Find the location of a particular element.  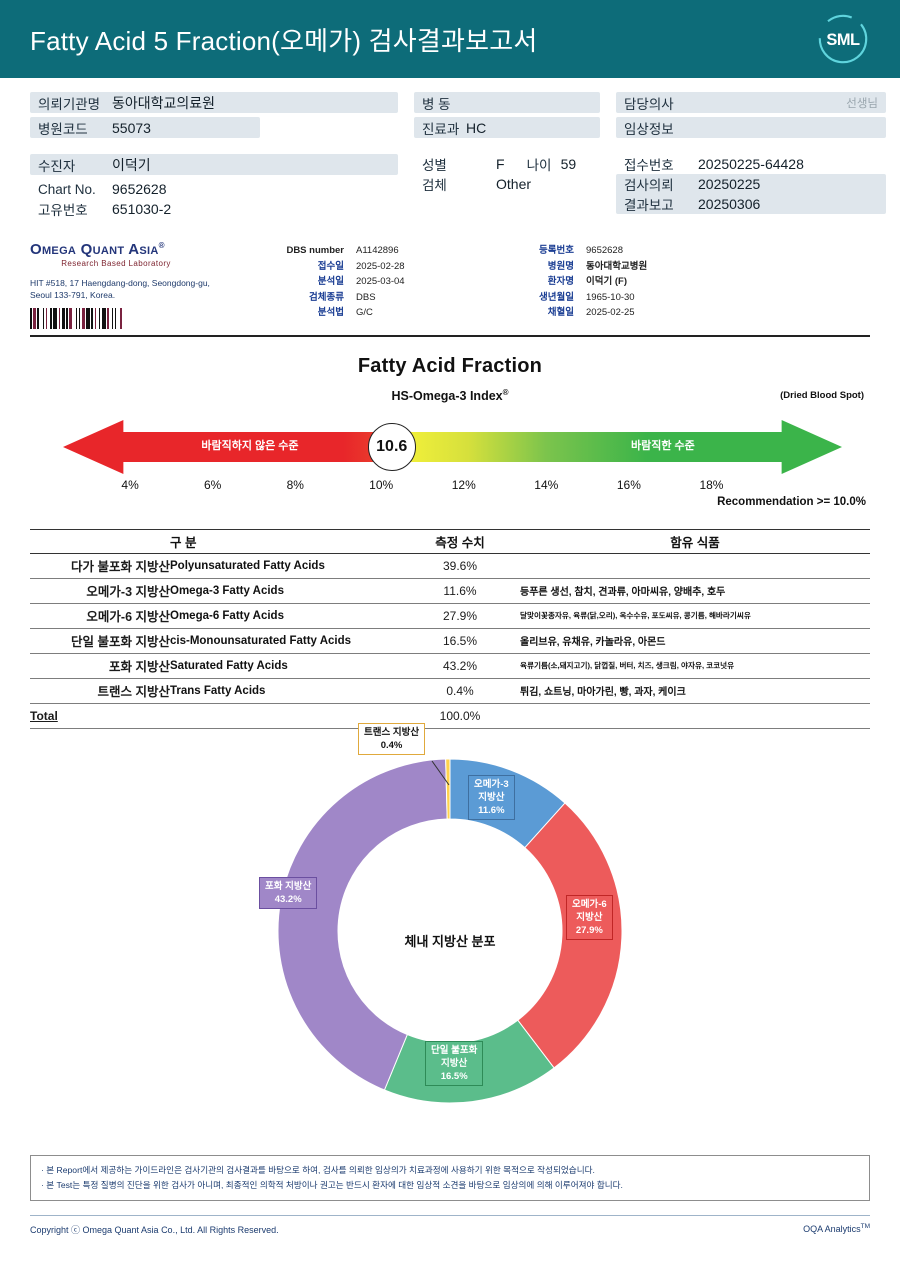

lab-field-value: G/C is located at coordinates (364, 312).